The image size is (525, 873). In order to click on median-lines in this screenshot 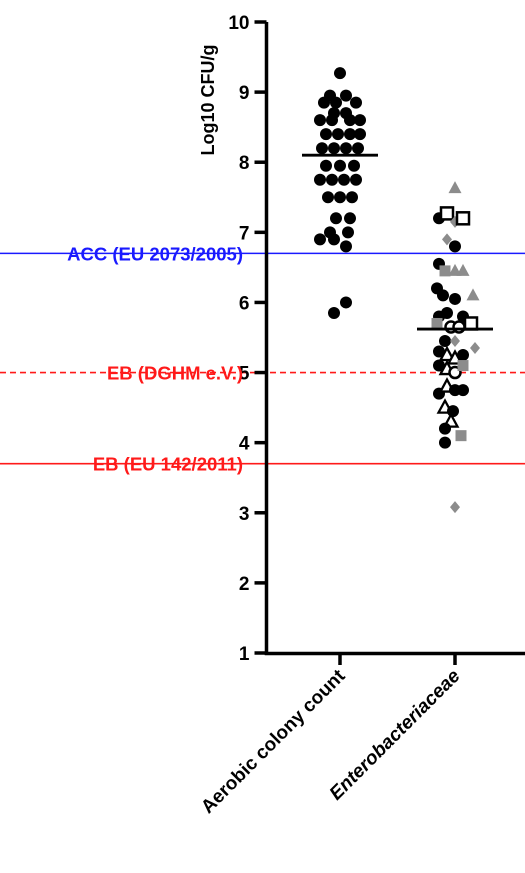, I will do `click(397, 242)`.